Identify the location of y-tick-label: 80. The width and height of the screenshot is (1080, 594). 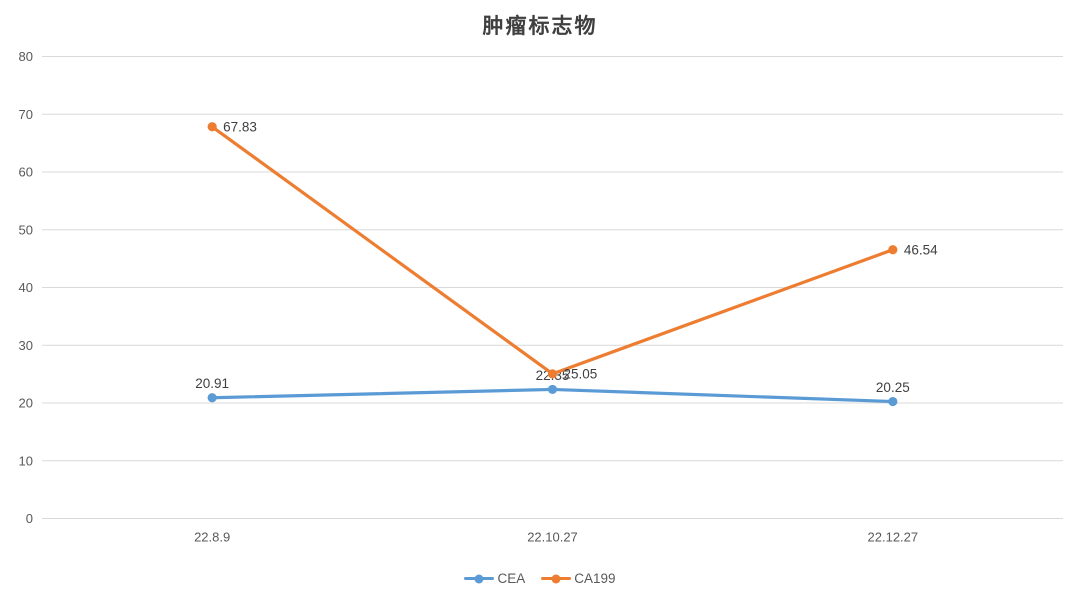
(26, 56).